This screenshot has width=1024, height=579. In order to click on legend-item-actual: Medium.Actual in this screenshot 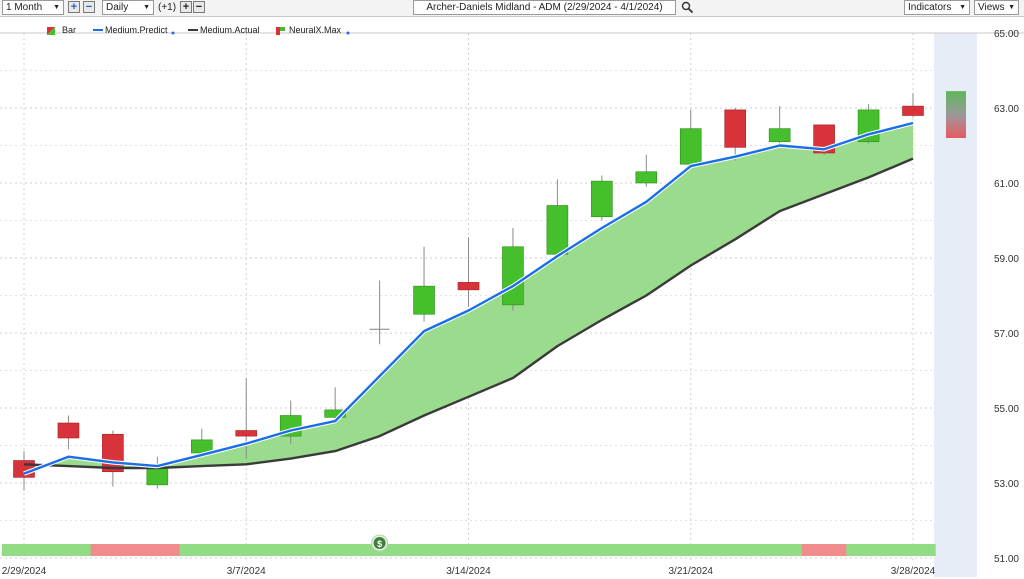, I will do `click(224, 30)`.